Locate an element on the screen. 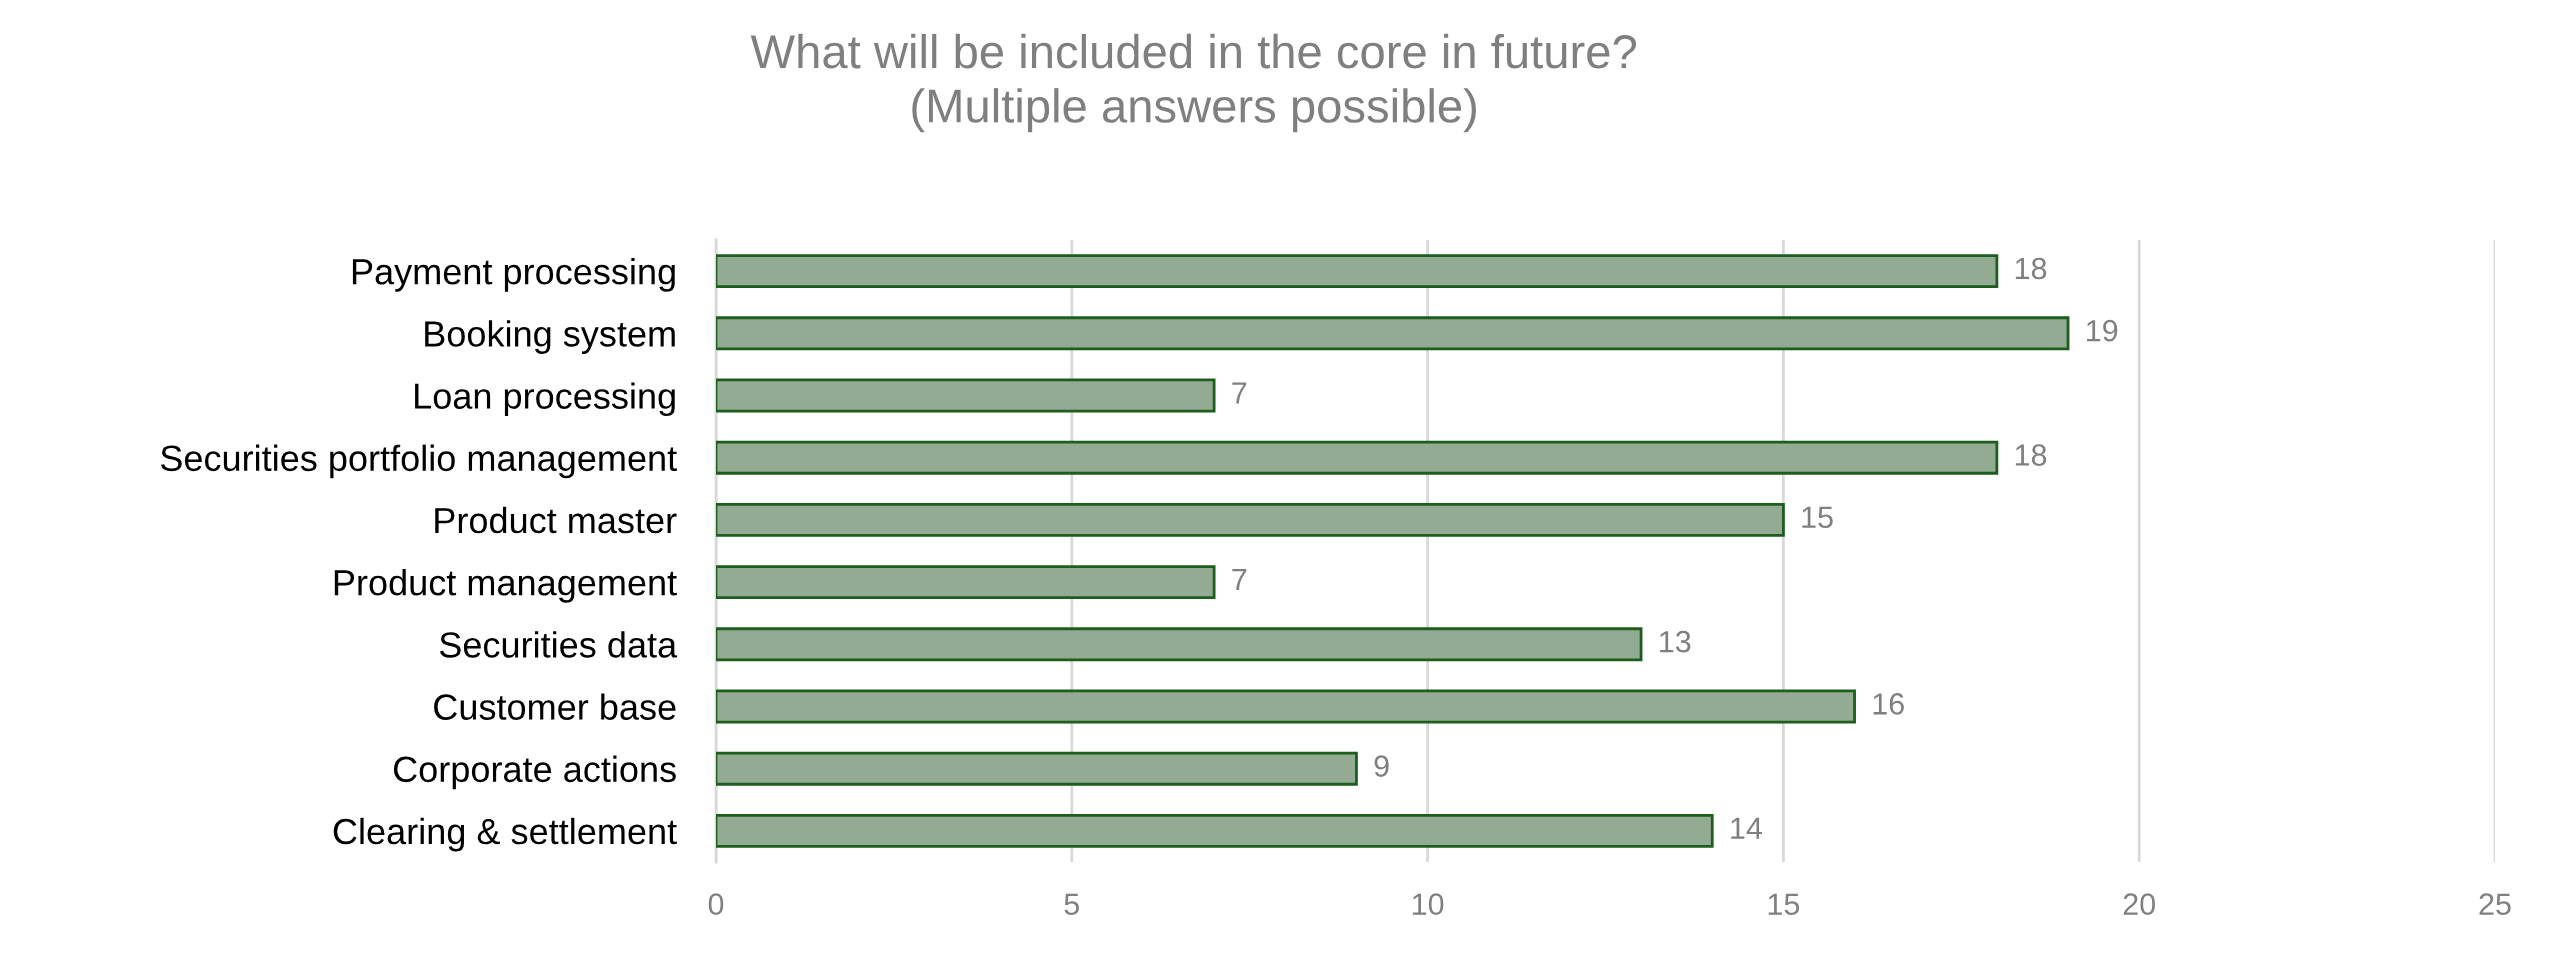  y-tick-label: Customer base is located at coordinates (555, 706).